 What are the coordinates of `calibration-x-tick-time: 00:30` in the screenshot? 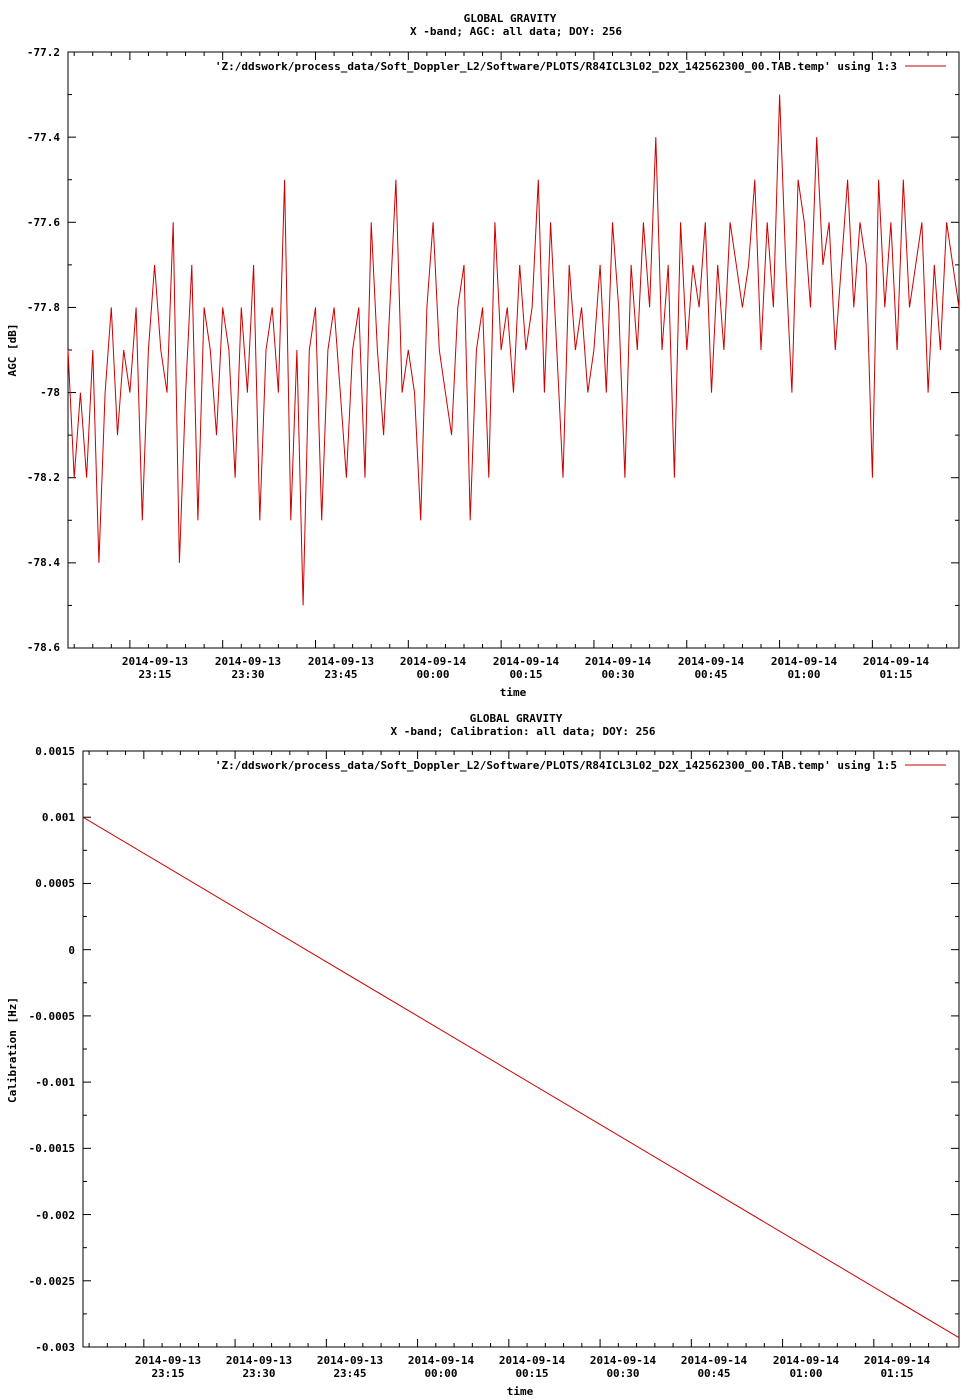 It's located at (622, 1373).